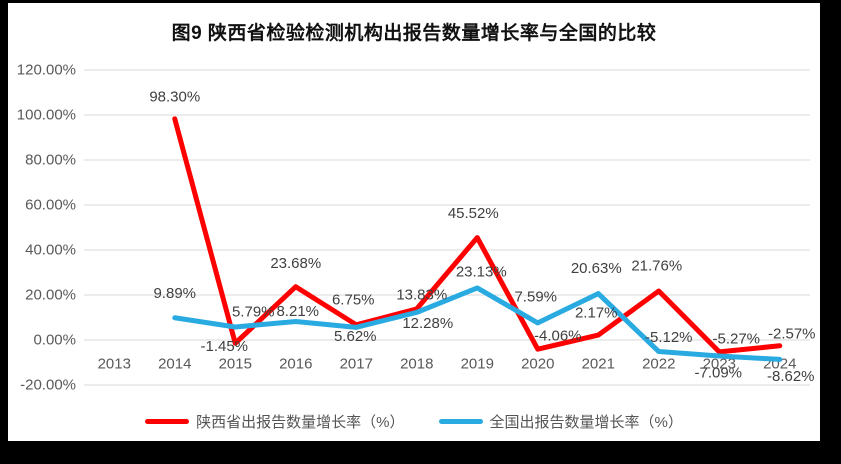  Describe the element at coordinates (414, 421) in the screenshot. I see `chart-legend: 陕西省出报告数量增长率（%） 全国出报告数量增长率（%）` at that location.